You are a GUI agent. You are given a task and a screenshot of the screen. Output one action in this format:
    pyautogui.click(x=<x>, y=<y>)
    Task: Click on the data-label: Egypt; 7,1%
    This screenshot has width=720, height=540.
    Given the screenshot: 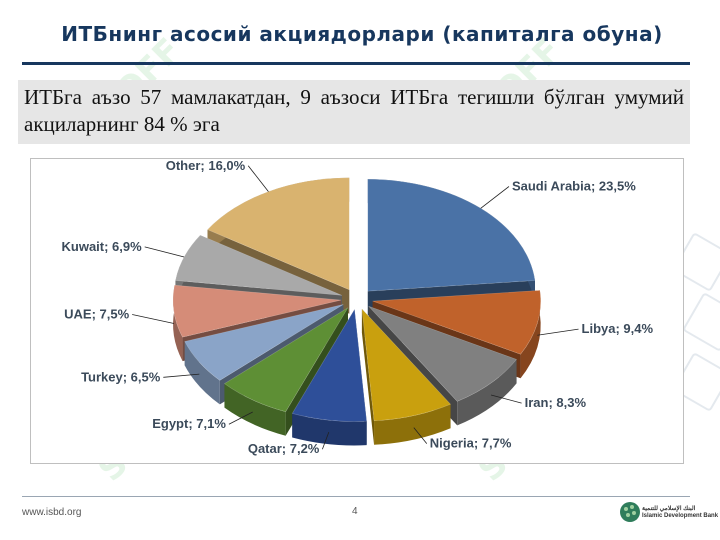 What is the action you would take?
    pyautogui.click(x=189, y=423)
    